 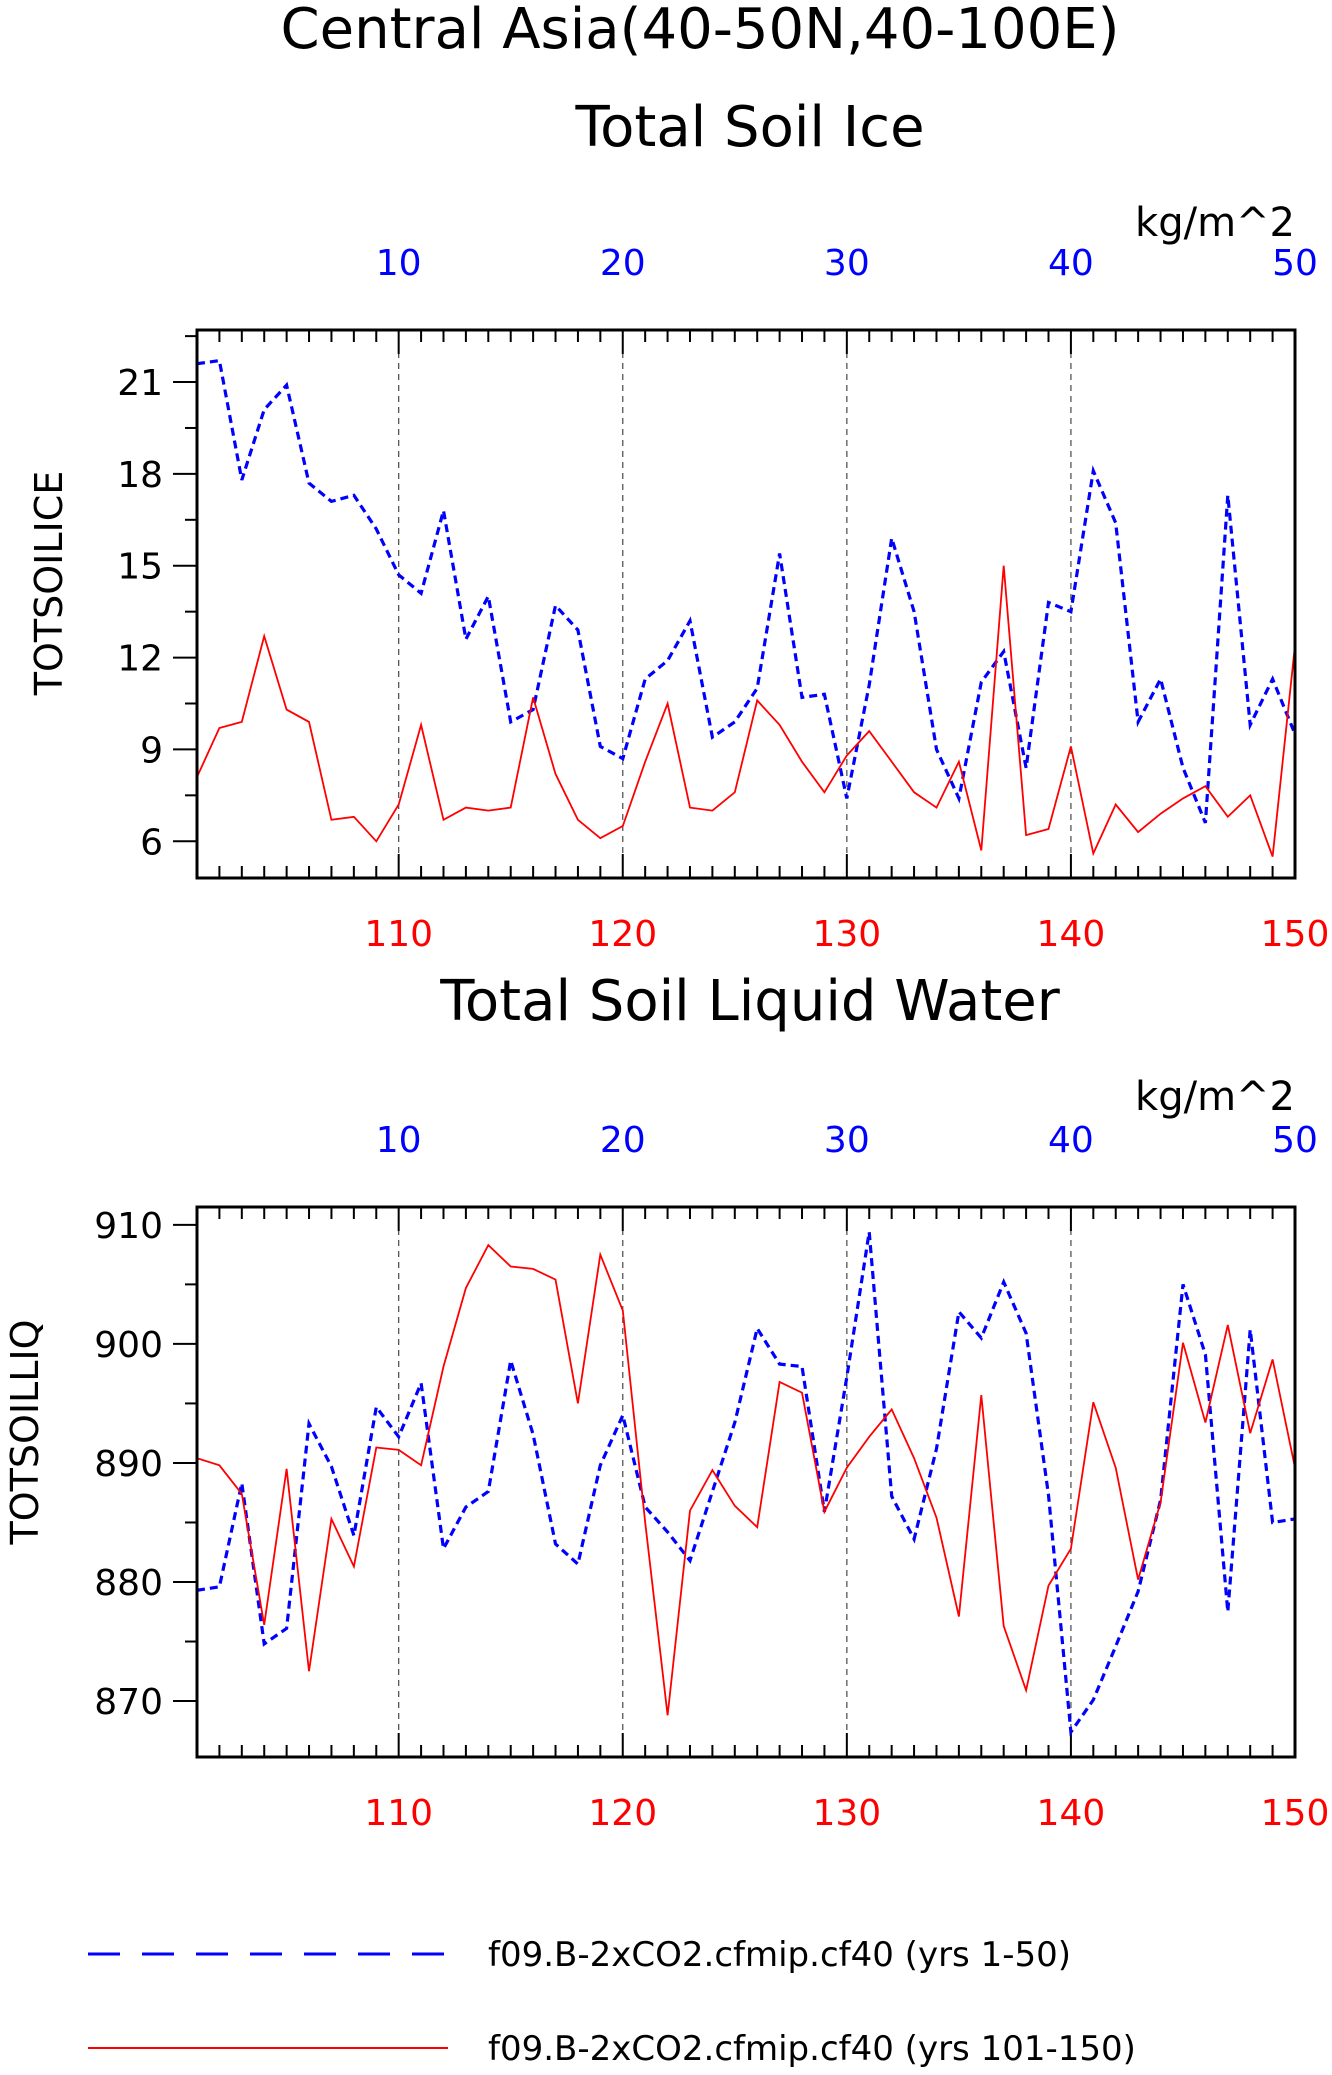 What do you see at coordinates (779, 1955) in the screenshot?
I see `legend-label-blue: f09.B-2xCO2.cfmip.cf40 (yrs 1-50)` at bounding box center [779, 1955].